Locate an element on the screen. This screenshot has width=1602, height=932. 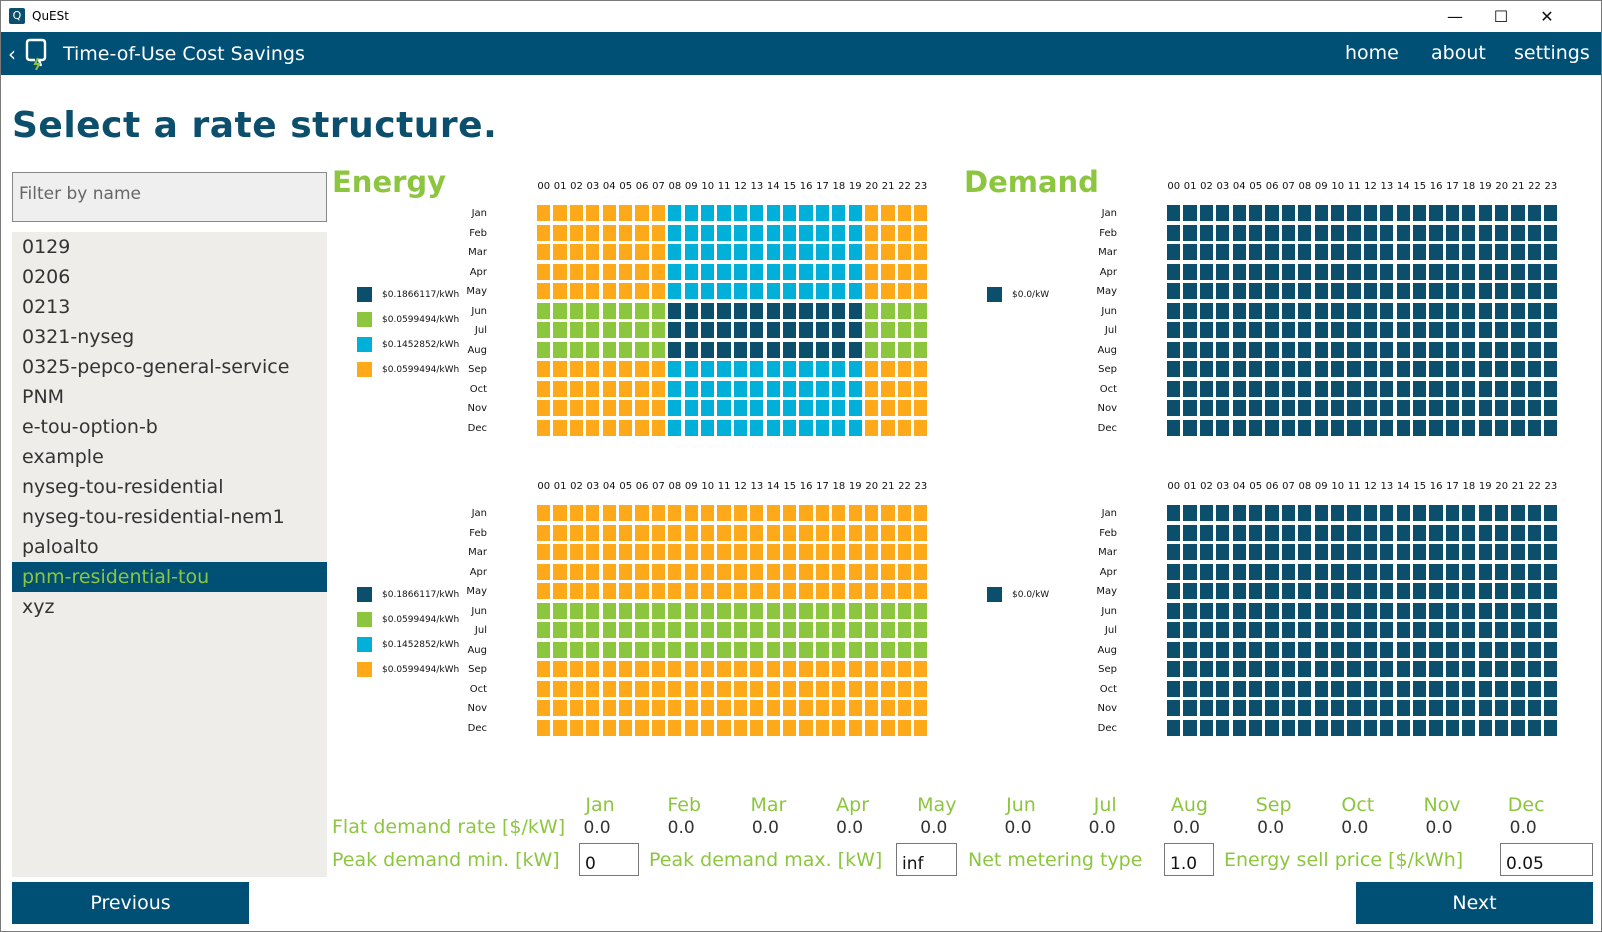
hour-label: 09 is located at coordinates (1321, 486).